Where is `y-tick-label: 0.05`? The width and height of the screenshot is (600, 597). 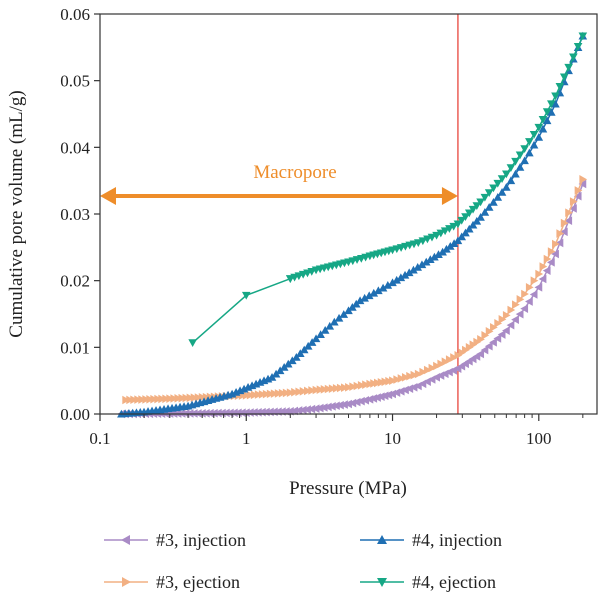 y-tick-label: 0.05 is located at coordinates (75, 81).